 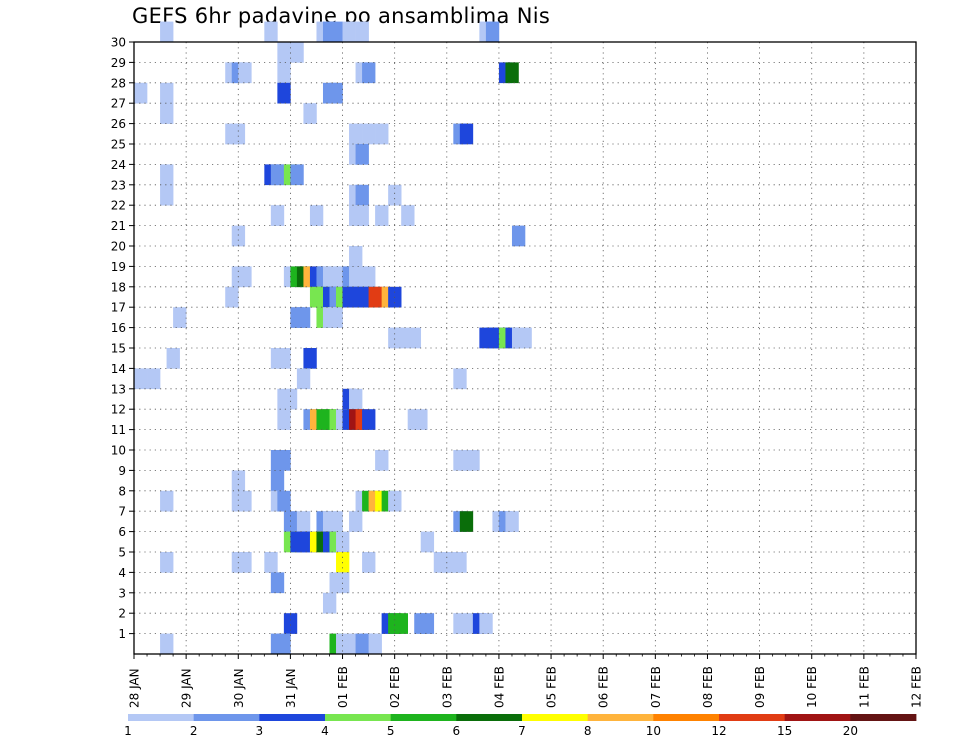 I want to click on y-tick-label: 18, so click(x=118, y=287).